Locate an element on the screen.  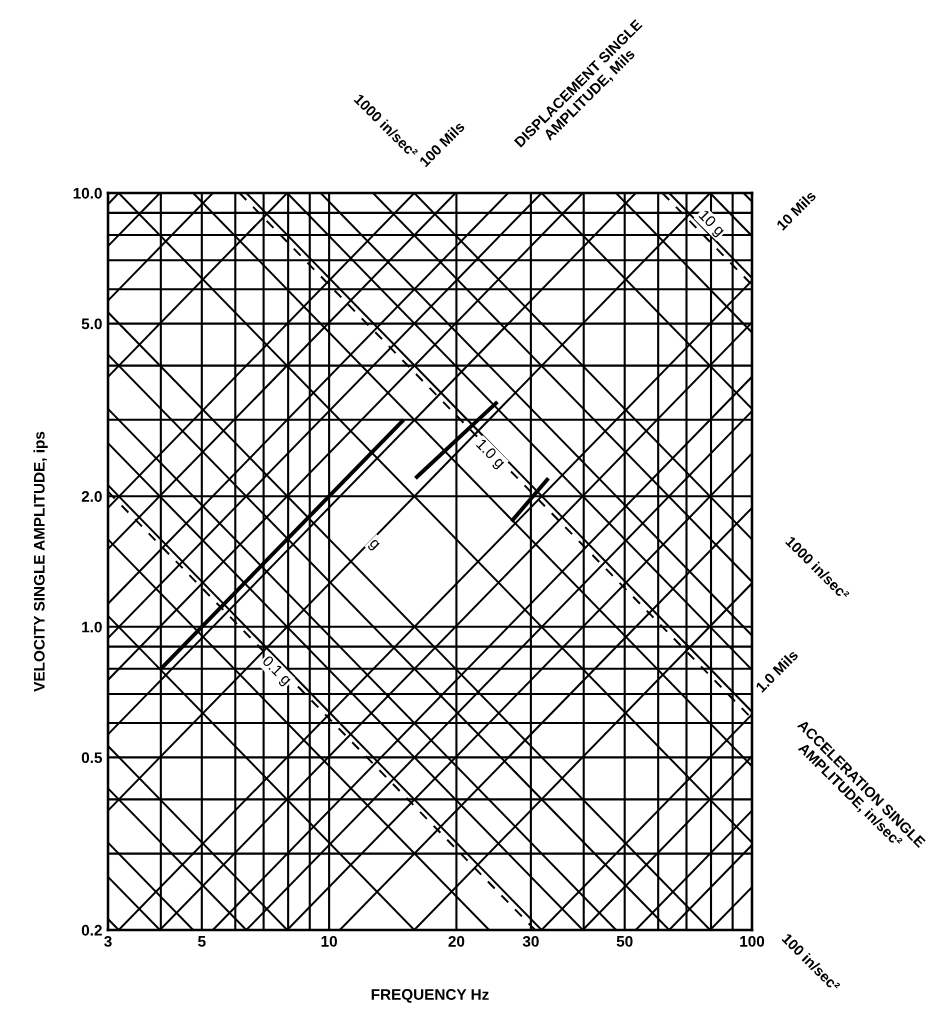
y-tick-label: 5.0 is located at coordinates (91, 324).